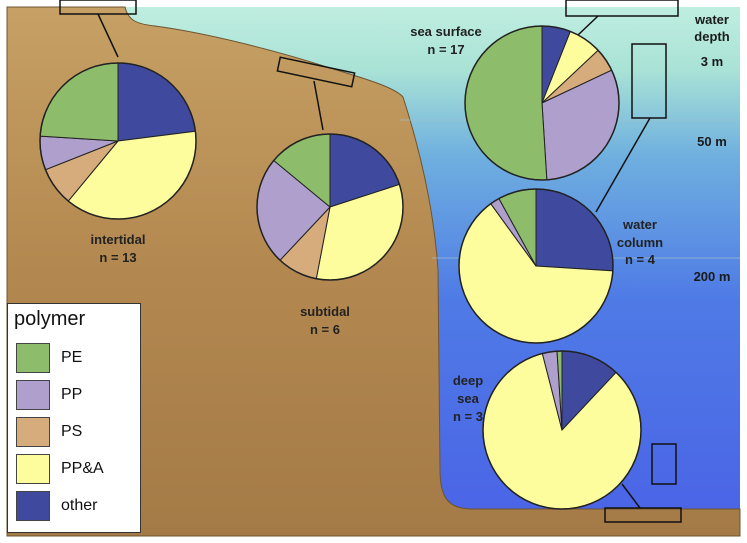  What do you see at coordinates (468, 398) in the screenshot?
I see `label-deep-sea-2: sea` at bounding box center [468, 398].